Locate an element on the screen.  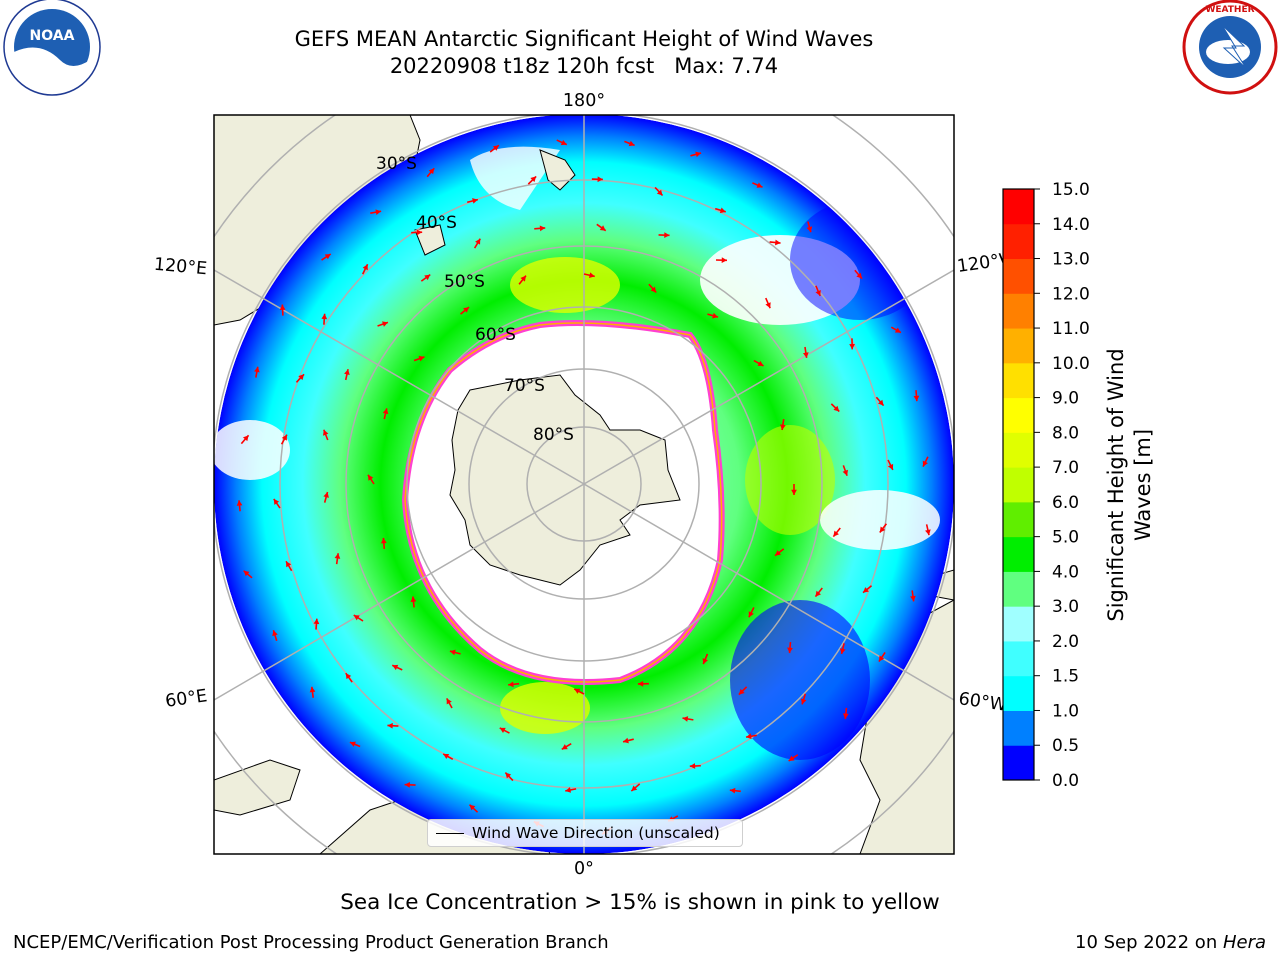
noaa-logo: NOAA is located at coordinates (52, 48).